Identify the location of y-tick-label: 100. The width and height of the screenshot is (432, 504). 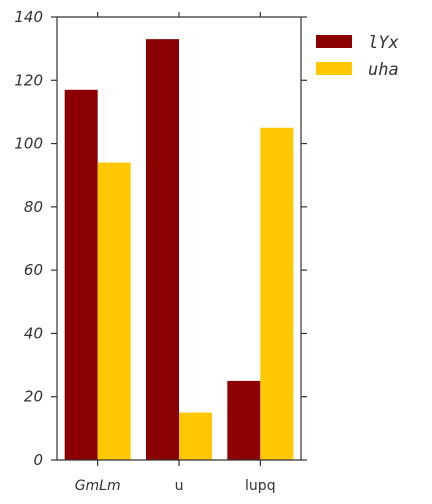
(28, 144).